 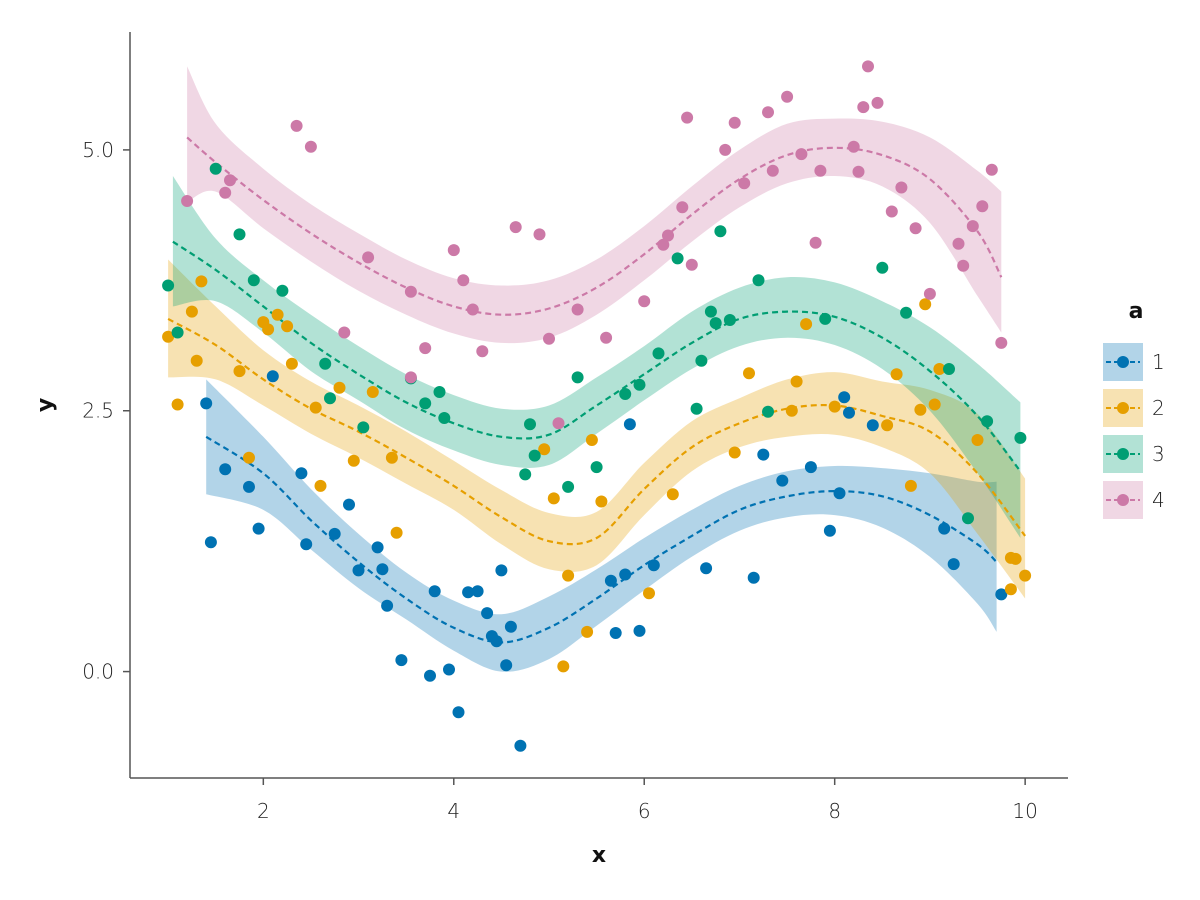 I want to click on x-tick-label: 8, so click(x=834, y=811).